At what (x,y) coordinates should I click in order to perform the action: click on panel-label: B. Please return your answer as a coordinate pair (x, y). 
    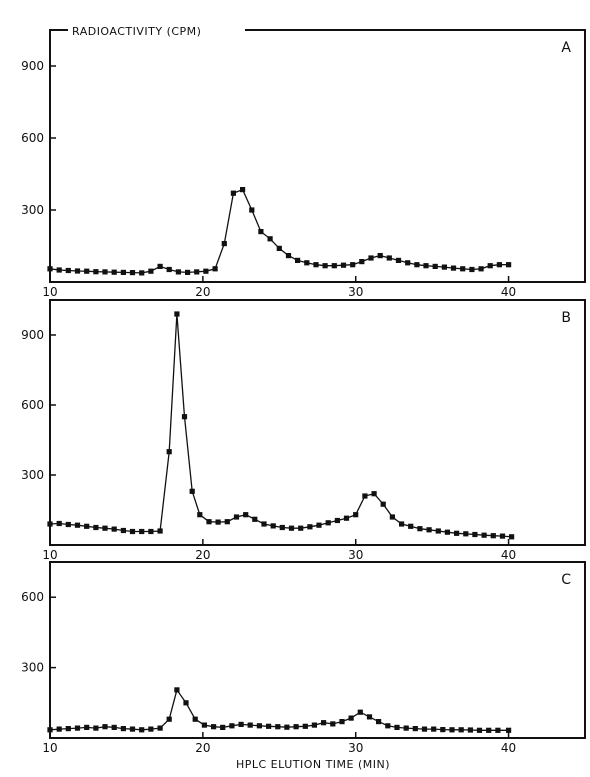
    Looking at the image, I should click on (566, 318).